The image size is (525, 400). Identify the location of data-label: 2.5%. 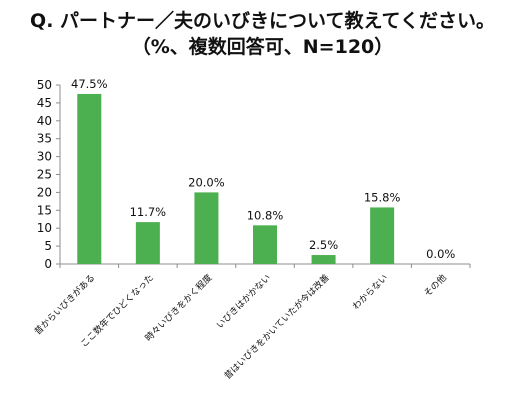
(323, 245).